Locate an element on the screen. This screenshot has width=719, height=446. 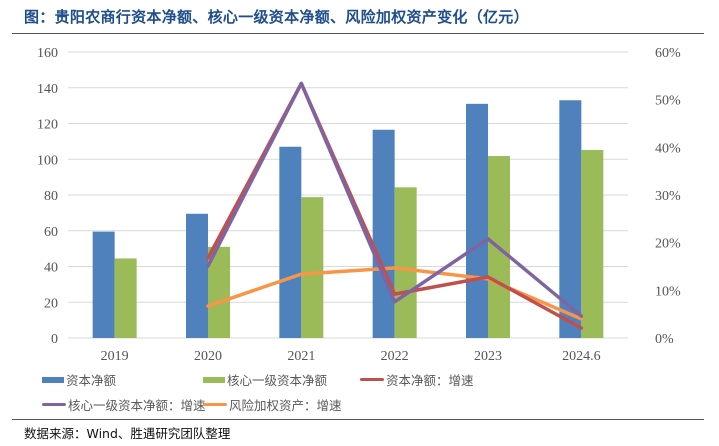
right-tick-label: 40% is located at coordinates (668, 148).